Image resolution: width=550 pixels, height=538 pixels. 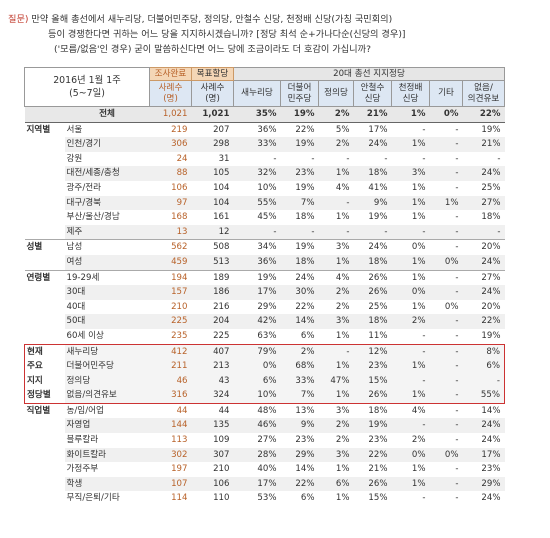 What do you see at coordinates (483, 93) in the screenshot?
I see `party-header: 없음/의견유보` at bounding box center [483, 93].